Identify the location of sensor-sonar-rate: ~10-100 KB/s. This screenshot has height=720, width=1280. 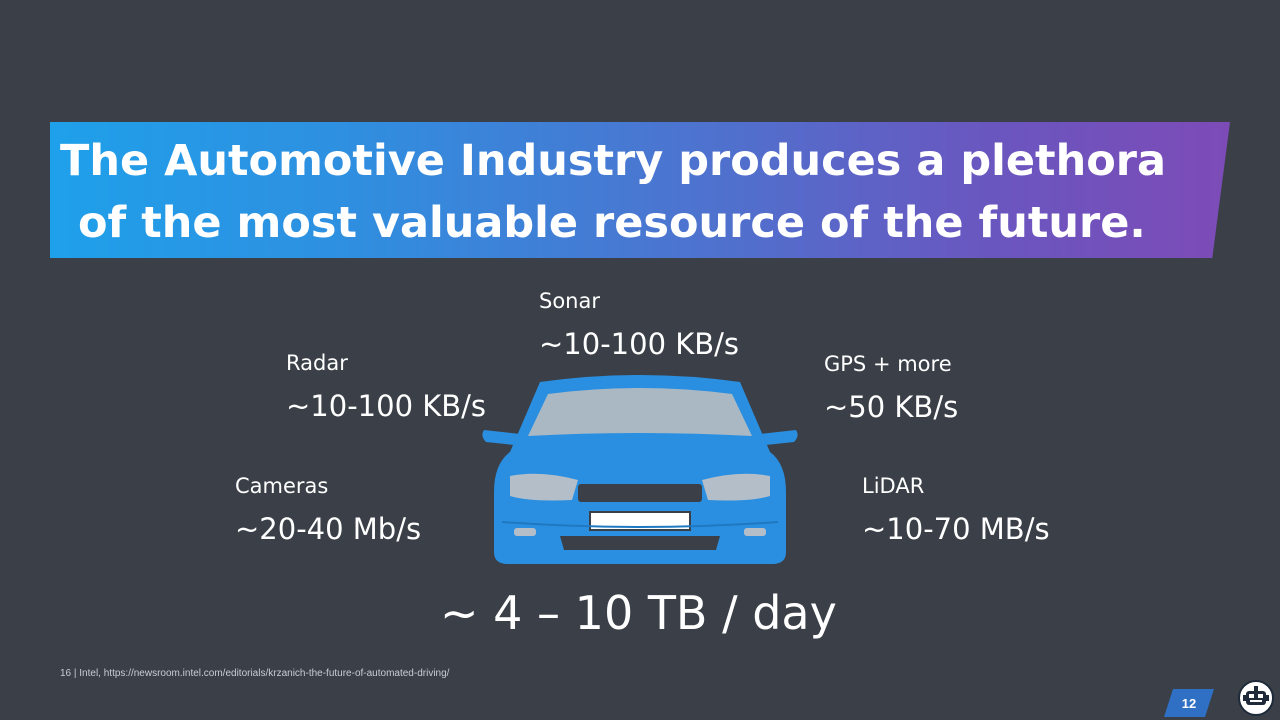
(639, 344).